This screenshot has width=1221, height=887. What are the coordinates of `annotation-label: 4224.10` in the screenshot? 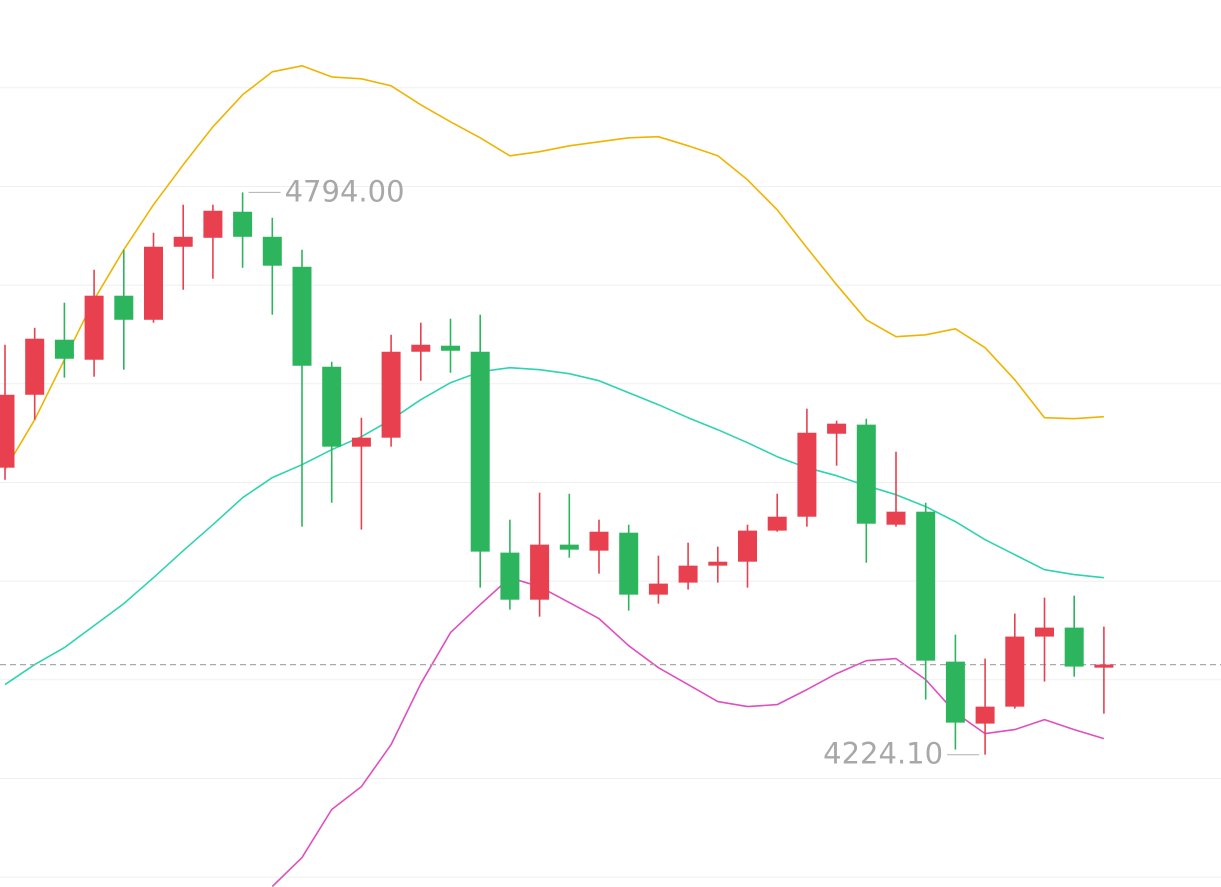 It's located at (883, 754).